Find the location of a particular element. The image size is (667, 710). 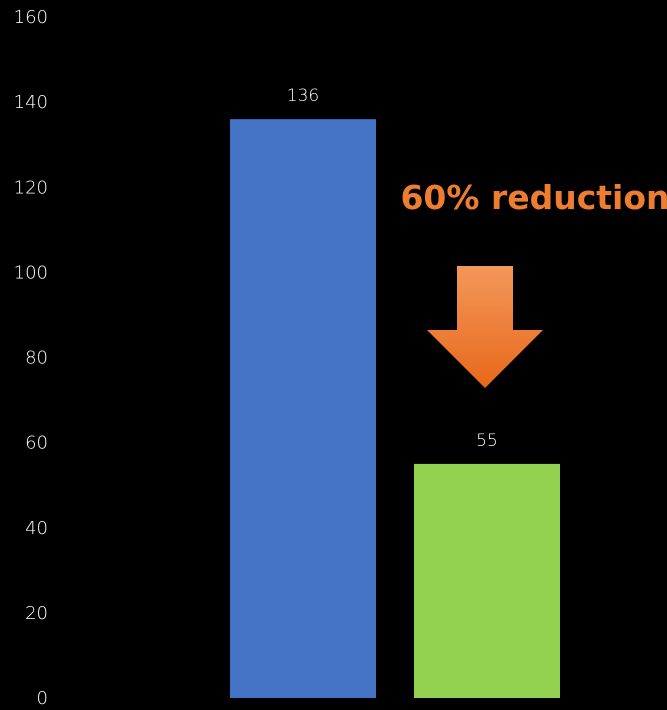

down-arrow-icon is located at coordinates (485, 327).